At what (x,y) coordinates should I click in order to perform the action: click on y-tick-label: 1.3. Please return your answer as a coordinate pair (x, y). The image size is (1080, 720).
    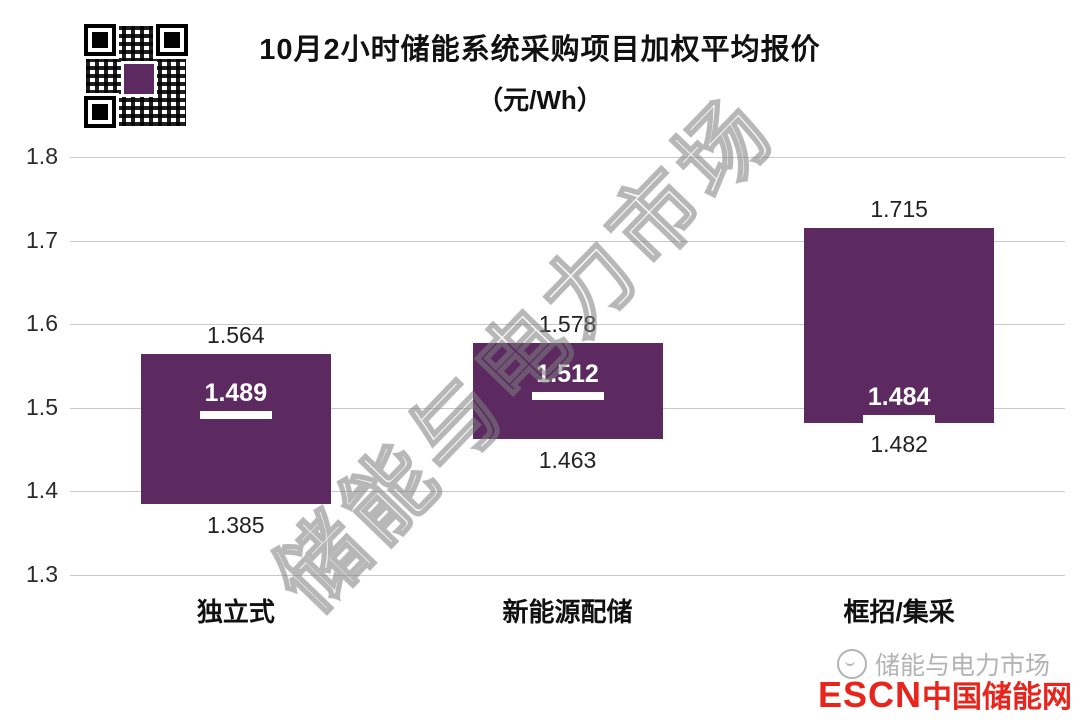
    Looking at the image, I should click on (42, 574).